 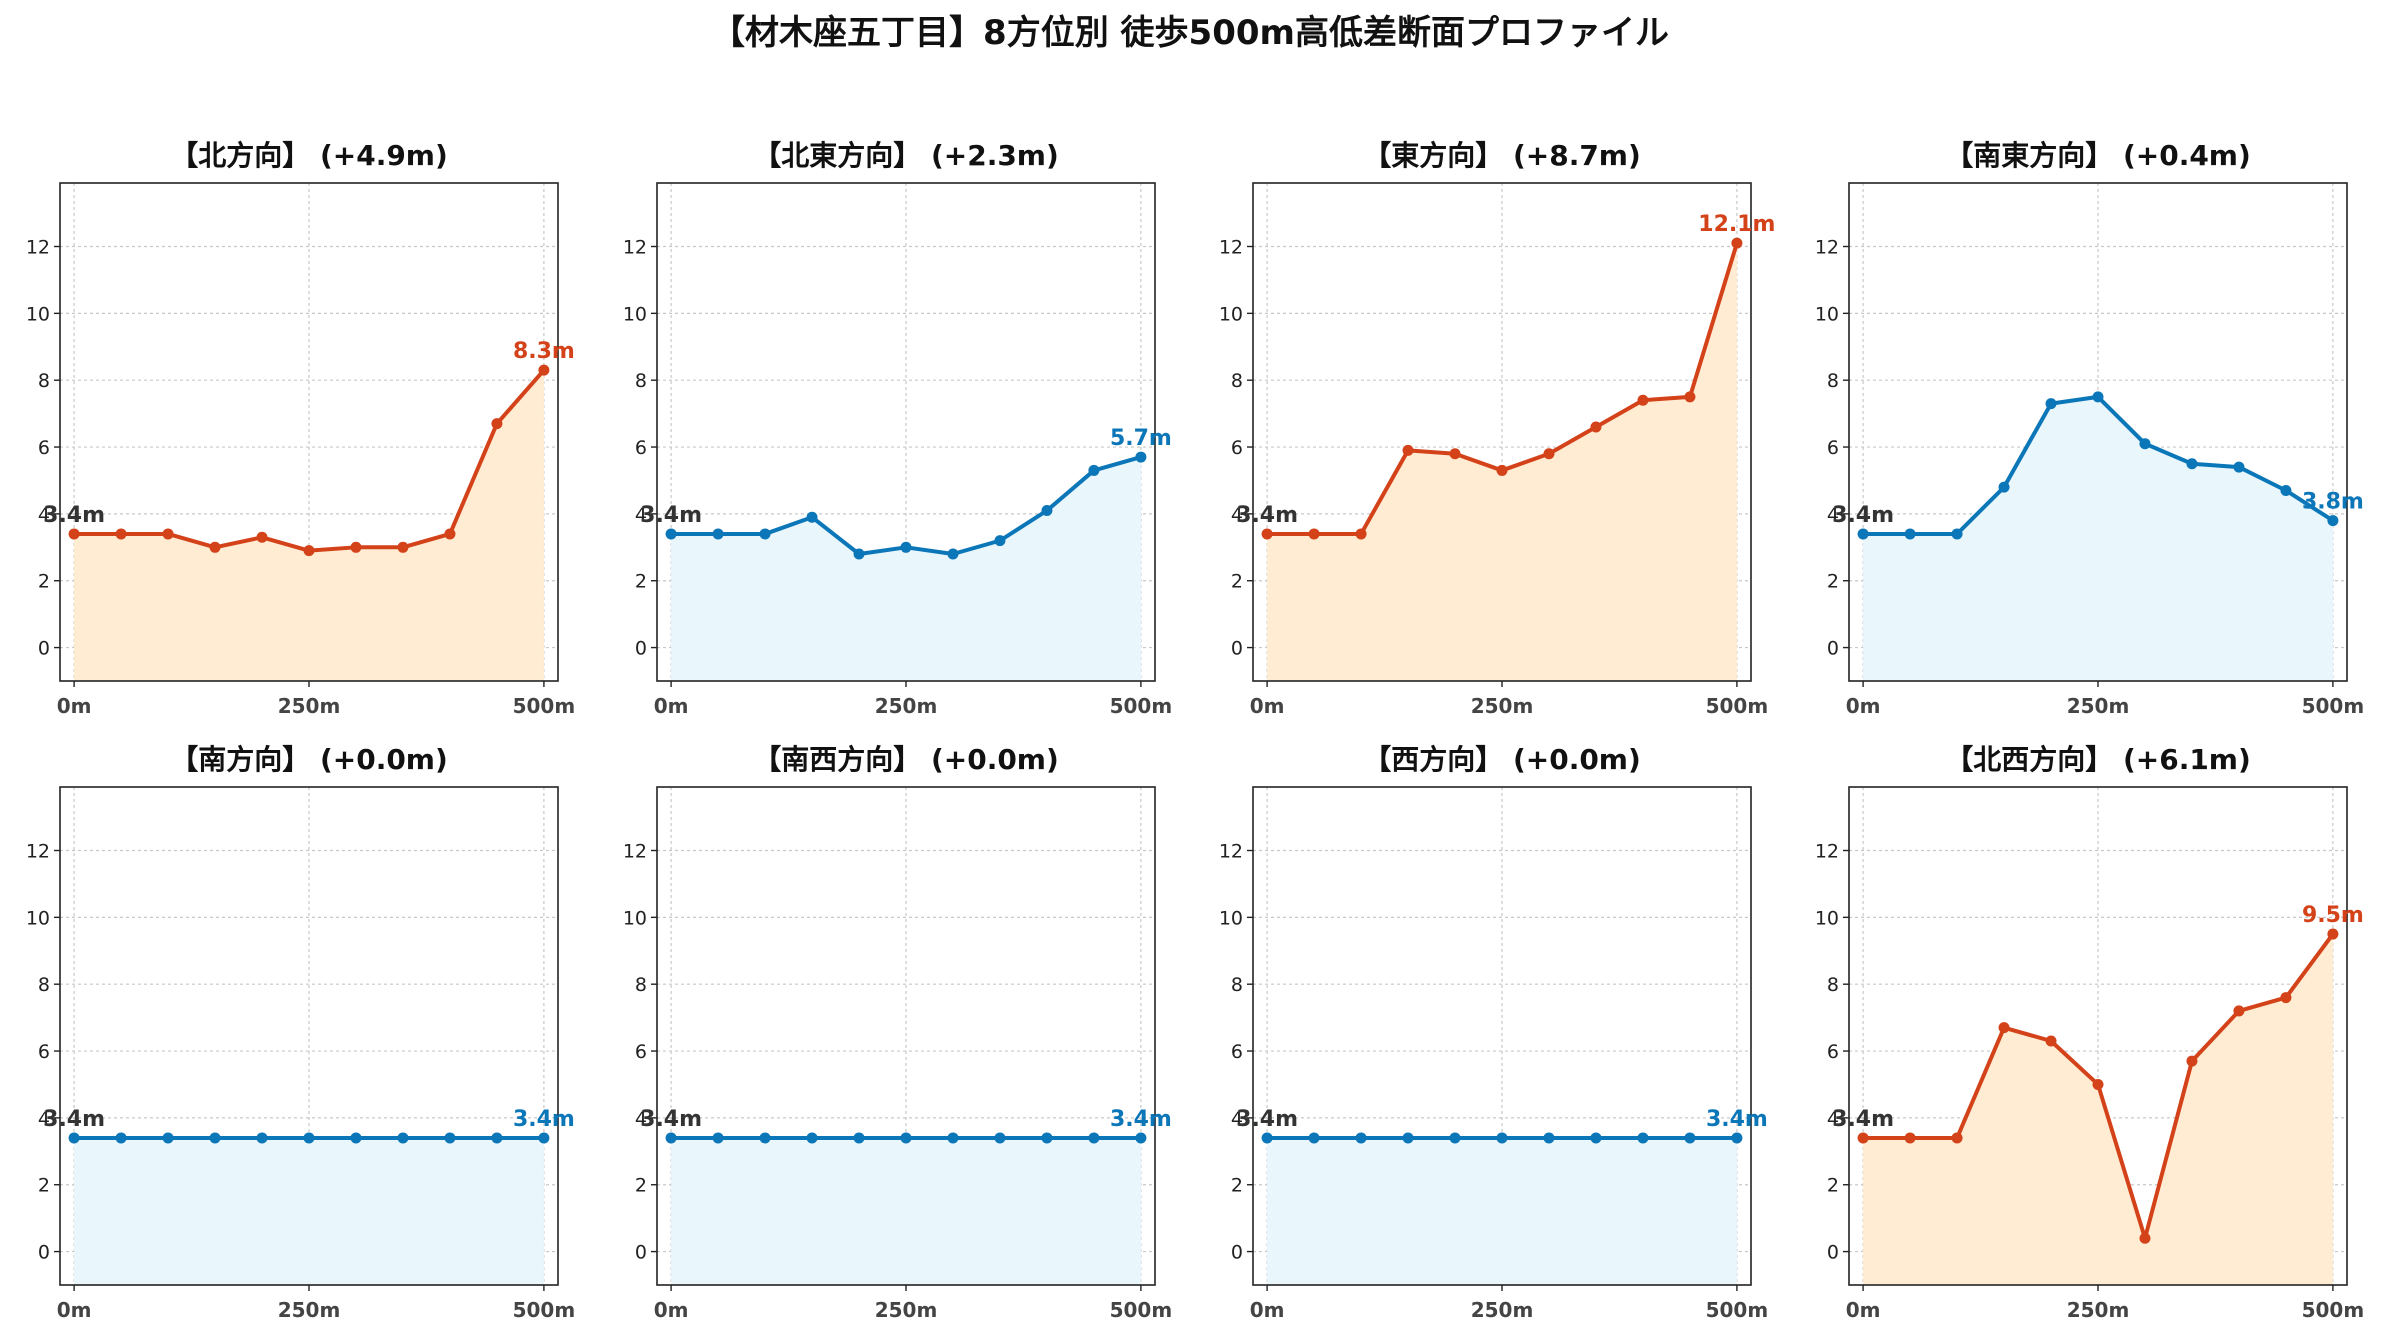 What do you see at coordinates (309, 759) in the screenshot?
I see `panel-title: 【南方向】 (+0.0m)` at bounding box center [309, 759].